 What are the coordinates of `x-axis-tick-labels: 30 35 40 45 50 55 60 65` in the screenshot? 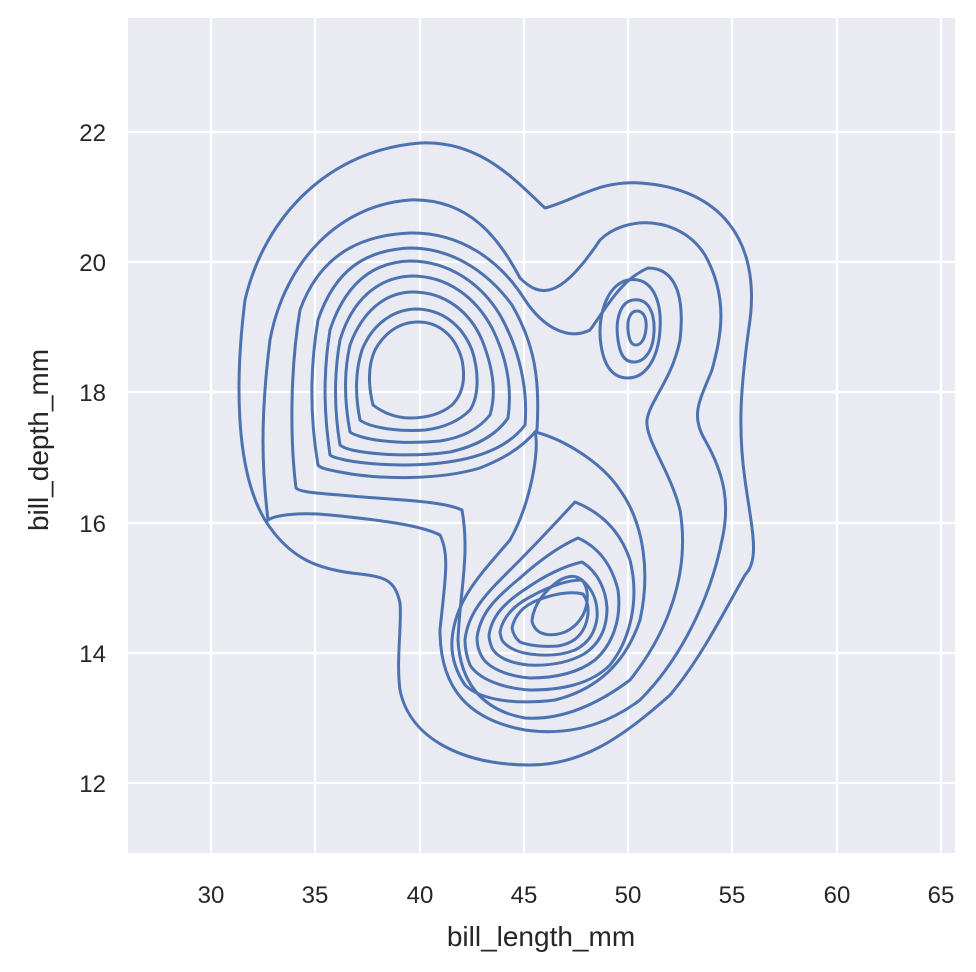 It's located at (576, 895).